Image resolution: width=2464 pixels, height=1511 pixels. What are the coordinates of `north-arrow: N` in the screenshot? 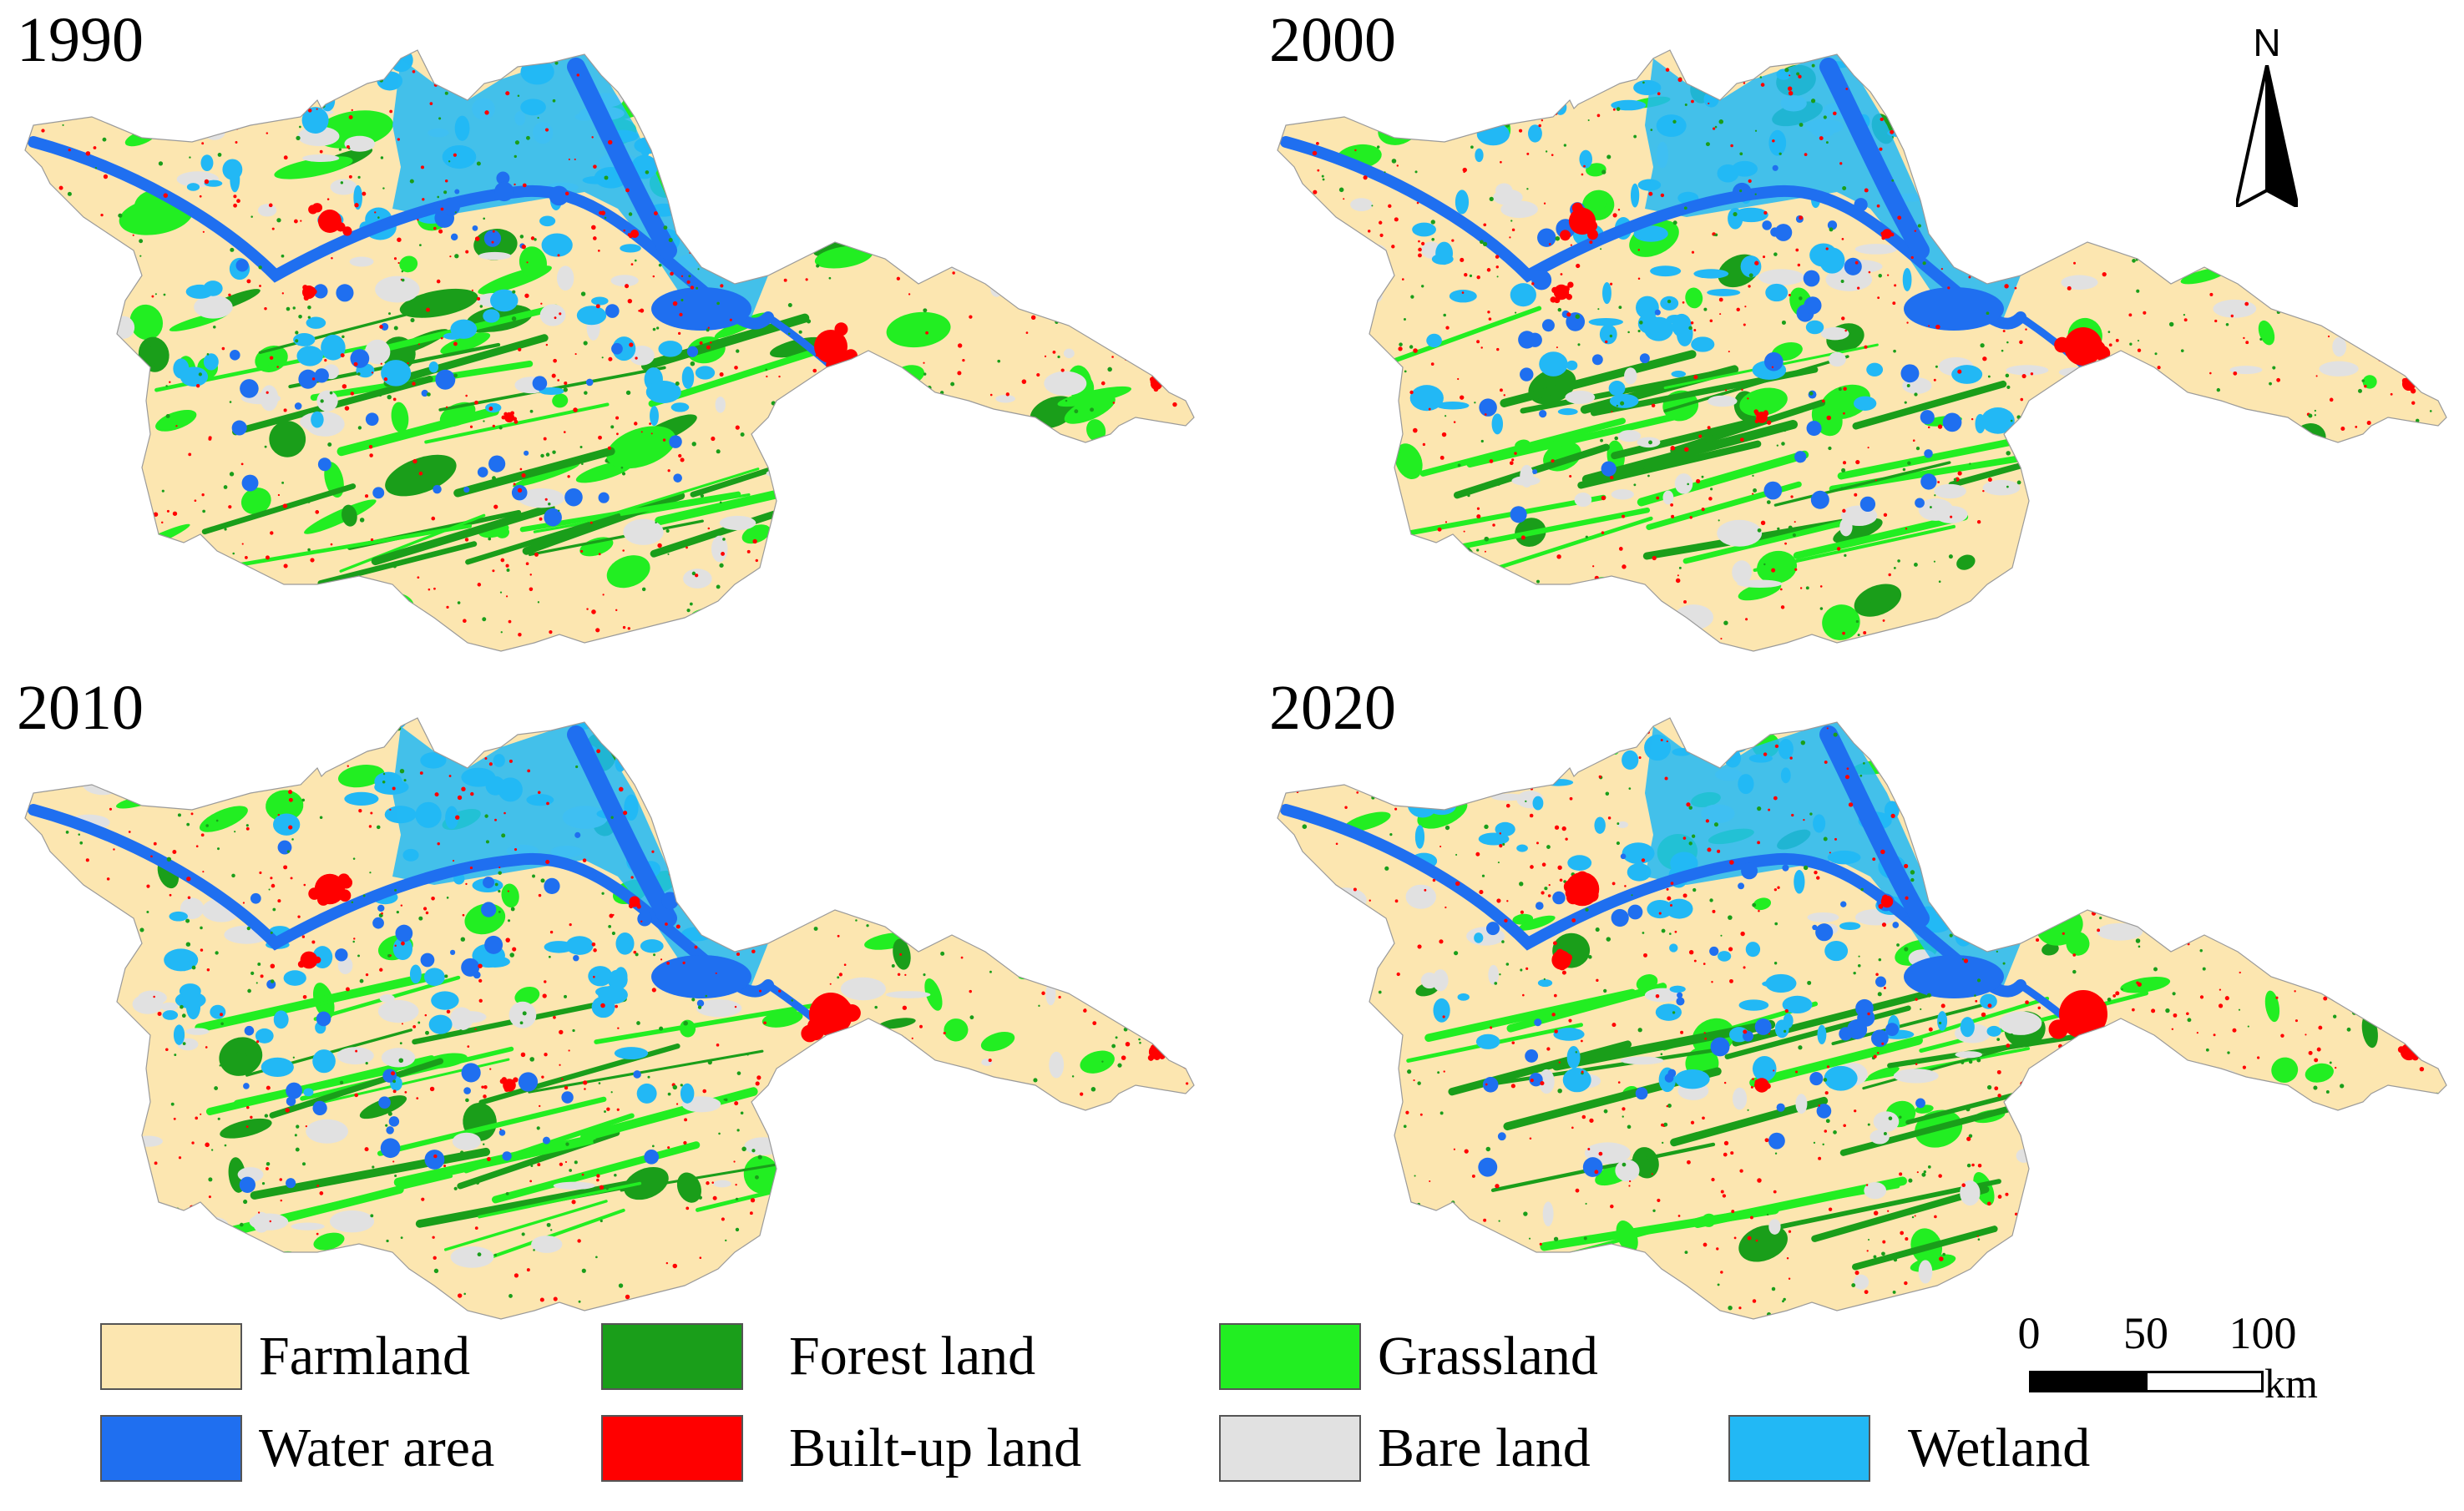 It's located at (2267, 114).